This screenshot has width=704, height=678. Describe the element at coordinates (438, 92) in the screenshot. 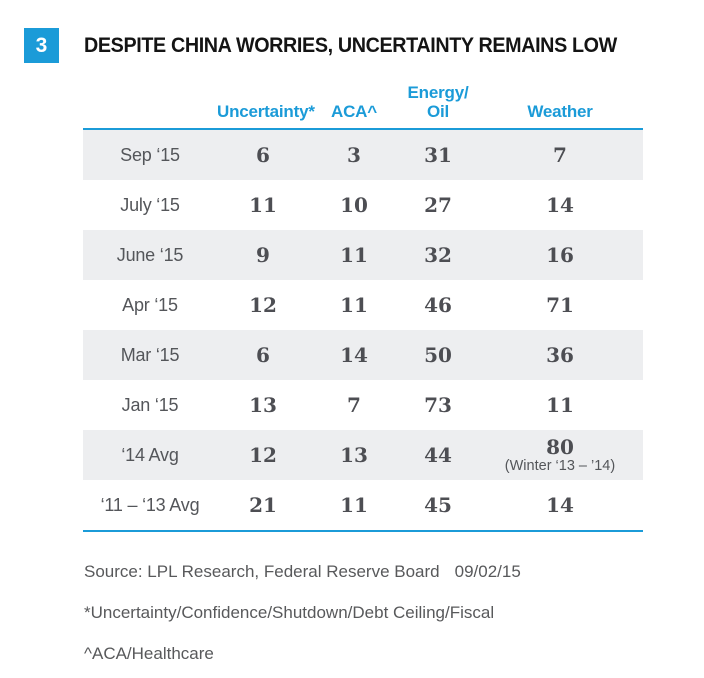

I see `col-header-energy-line1: Energy/` at that location.